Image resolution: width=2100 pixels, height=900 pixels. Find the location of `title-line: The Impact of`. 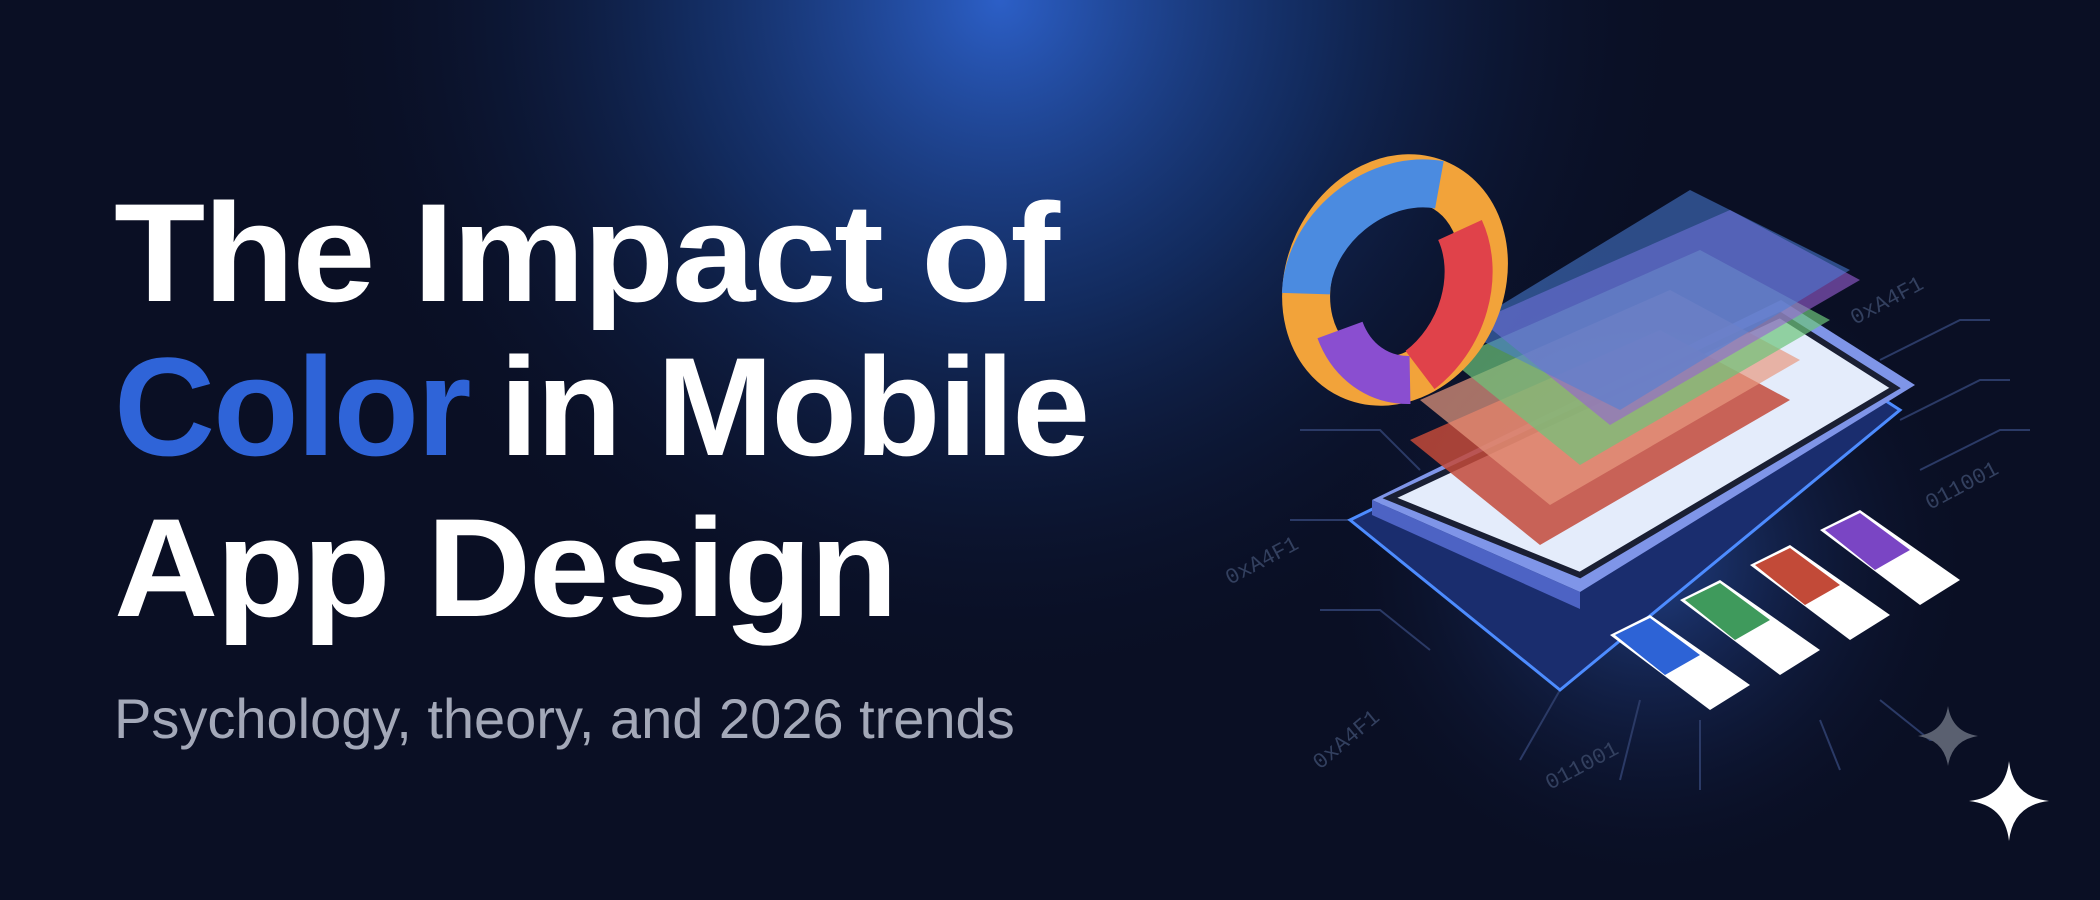

title-line: The Impact of is located at coordinates (587, 252).